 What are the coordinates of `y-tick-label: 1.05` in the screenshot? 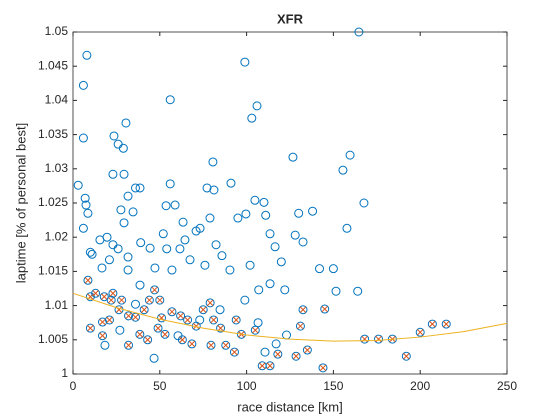 It's located at (57, 31).